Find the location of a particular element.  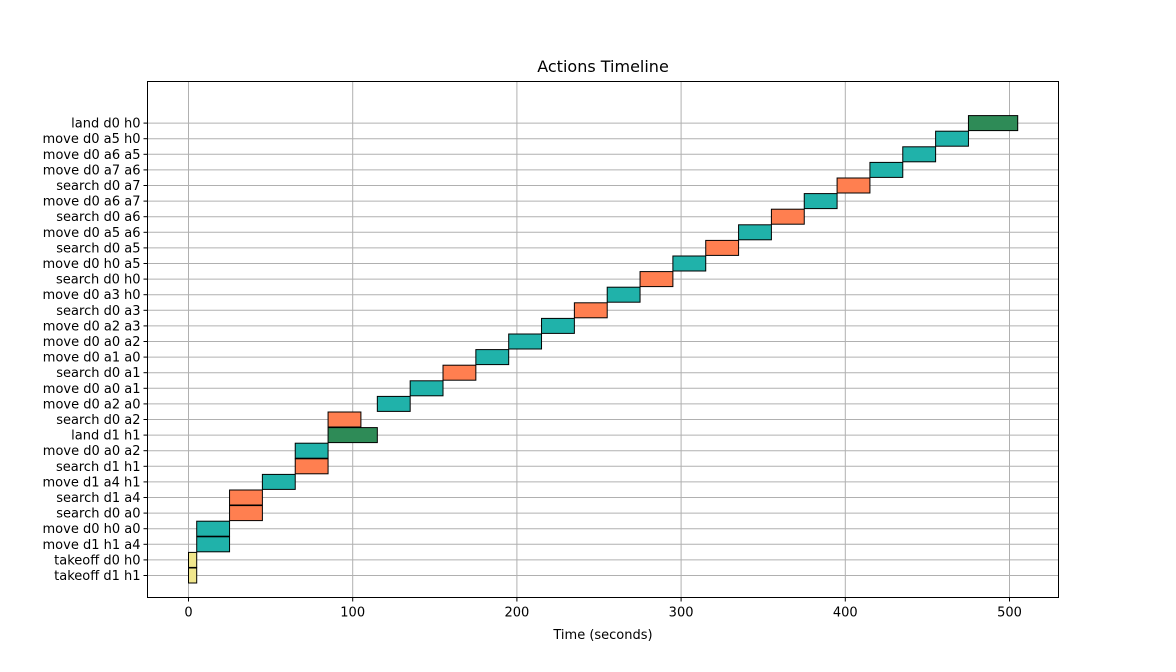

x-tick-label: 400 is located at coordinates (845, 613).